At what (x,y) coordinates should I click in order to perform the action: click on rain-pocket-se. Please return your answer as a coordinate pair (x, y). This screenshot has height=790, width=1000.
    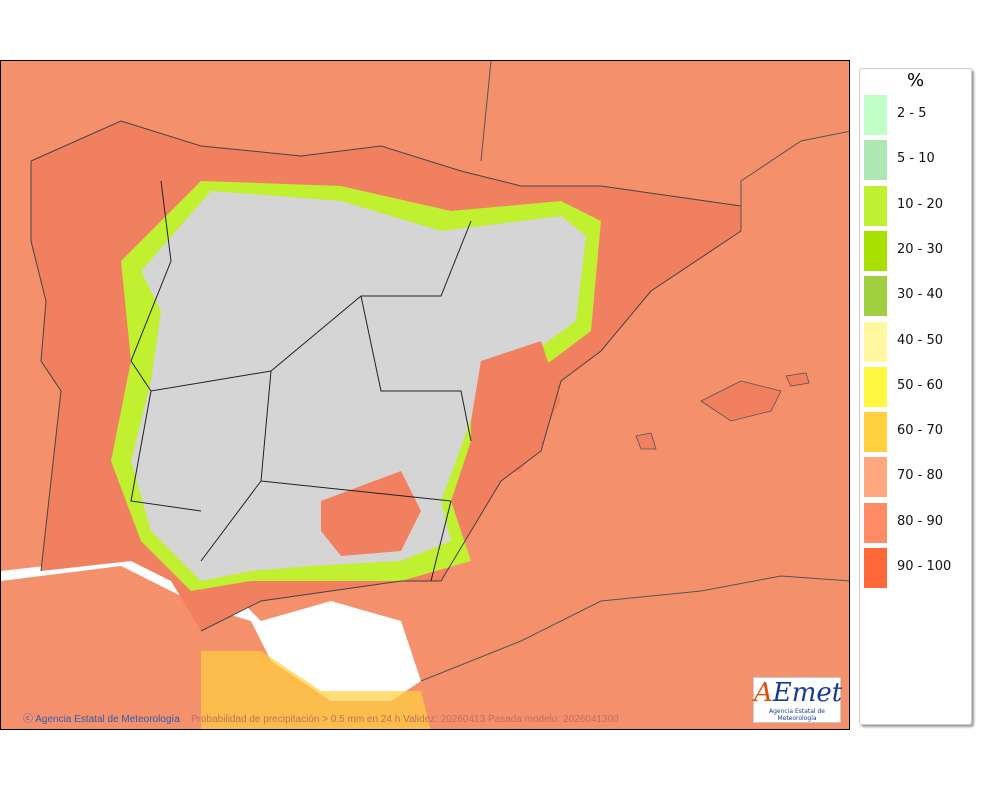
    Looking at the image, I should click on (371, 513).